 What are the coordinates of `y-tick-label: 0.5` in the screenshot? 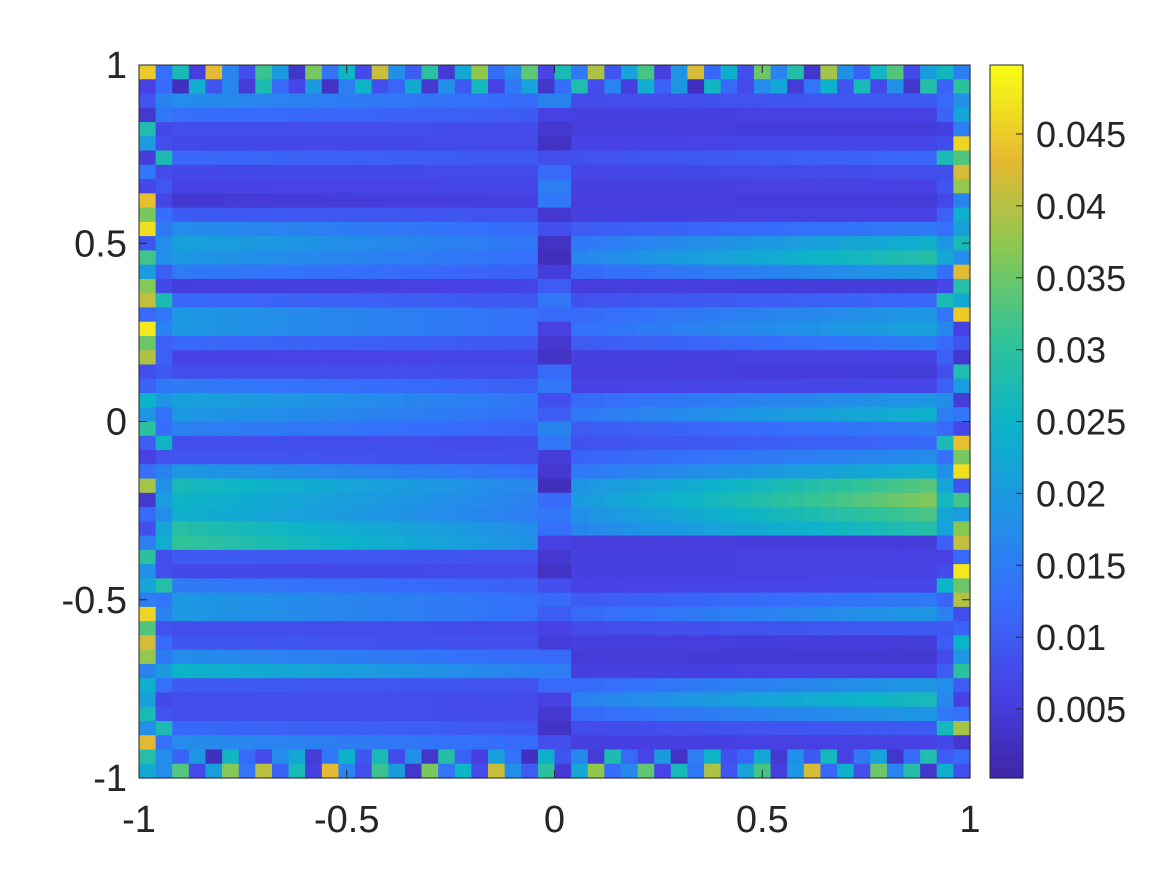 It's located at (100, 244).